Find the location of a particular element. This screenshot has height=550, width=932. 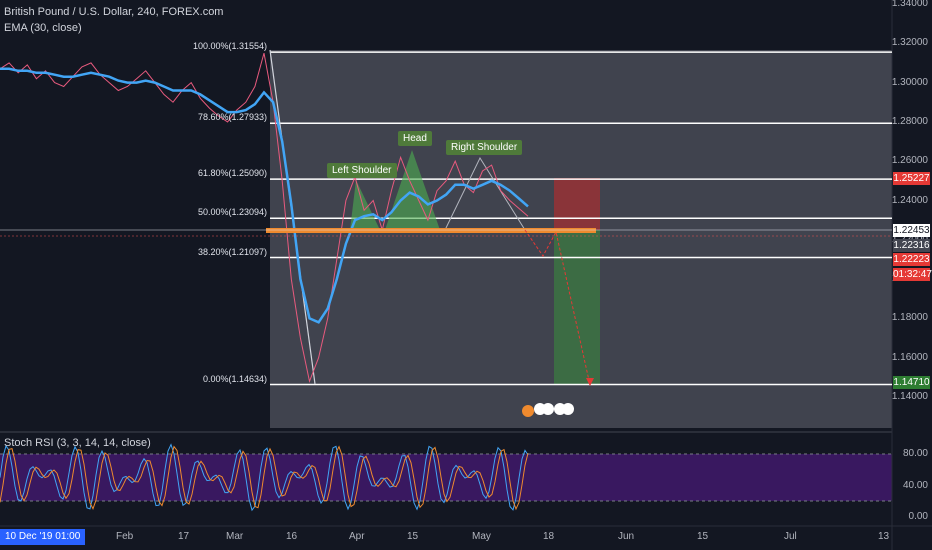

time-tick-label: Mar is located at coordinates (235, 536).